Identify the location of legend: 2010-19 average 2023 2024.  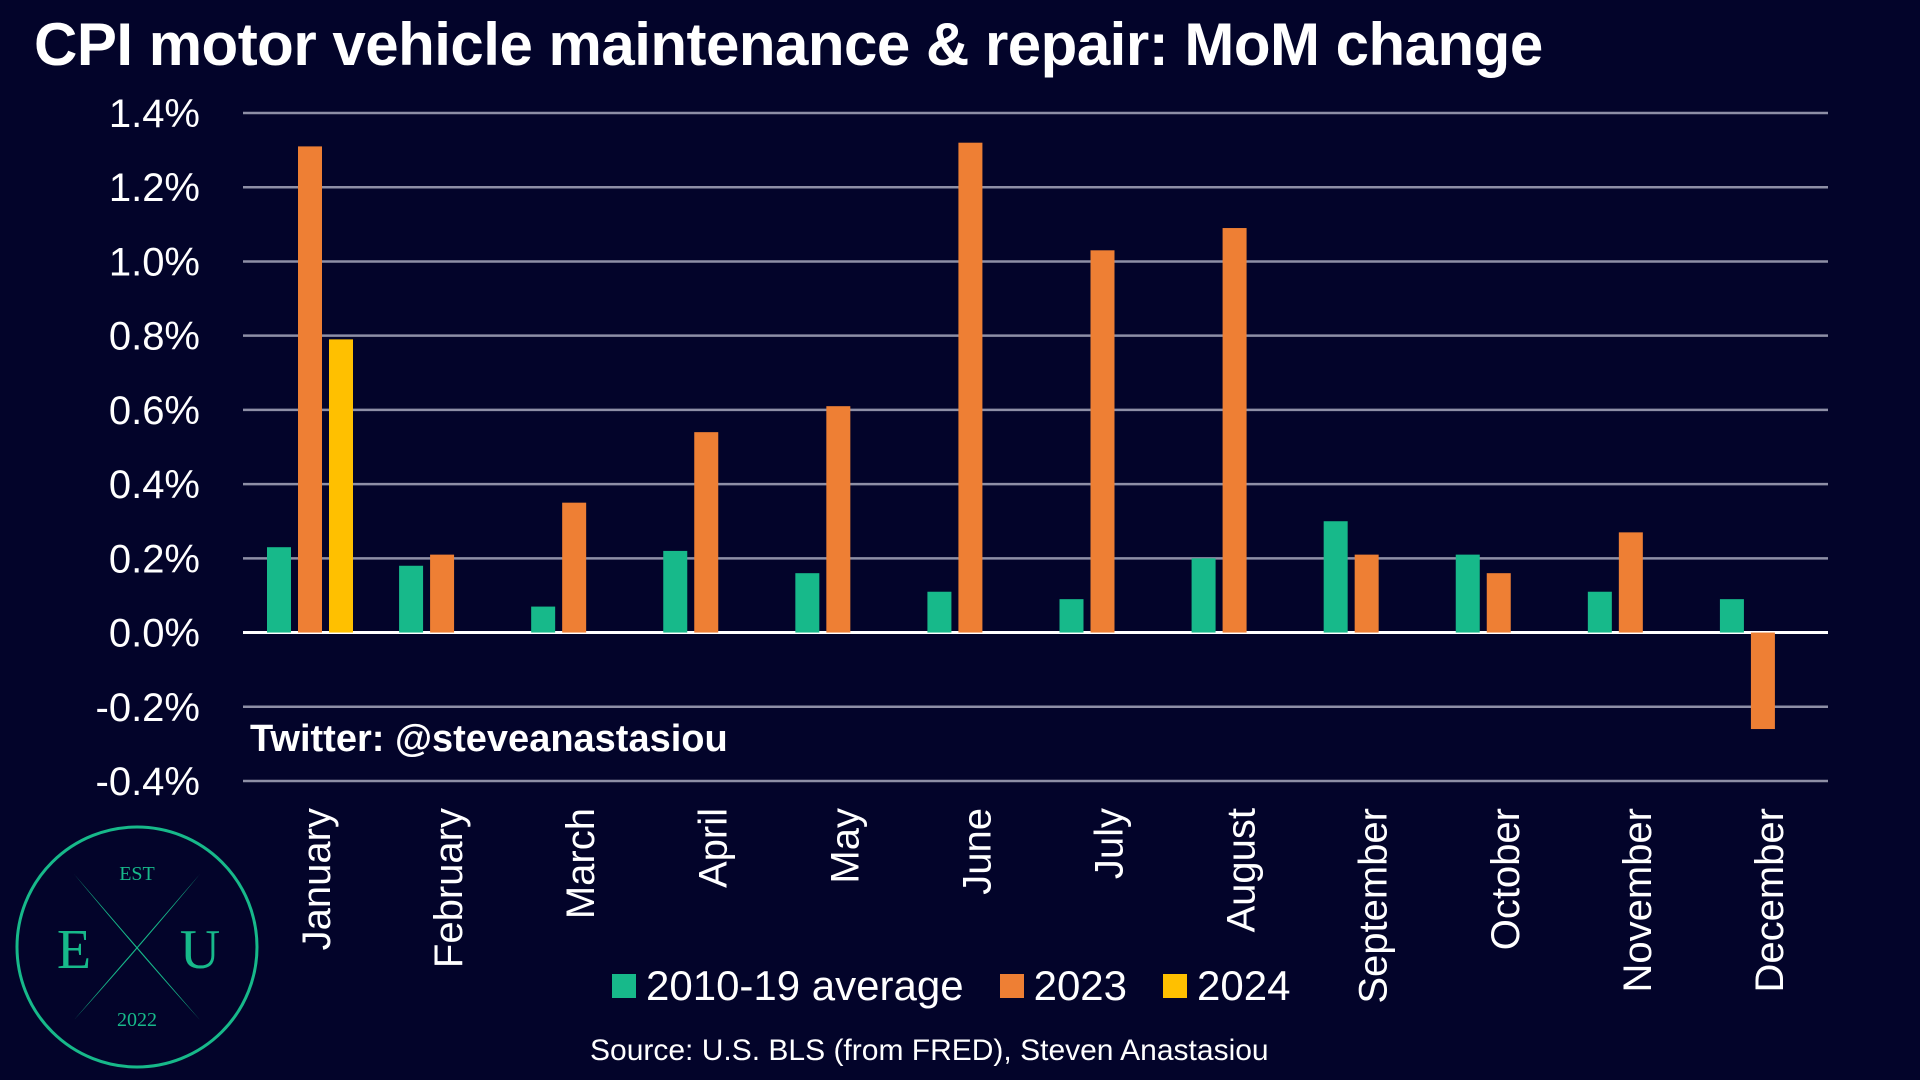
(951, 986).